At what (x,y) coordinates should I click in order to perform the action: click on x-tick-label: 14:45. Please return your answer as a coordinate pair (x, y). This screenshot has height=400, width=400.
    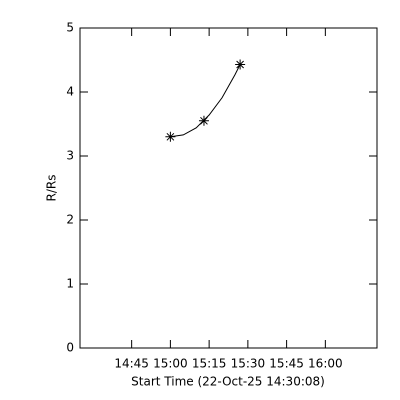
    Looking at the image, I should click on (131, 364).